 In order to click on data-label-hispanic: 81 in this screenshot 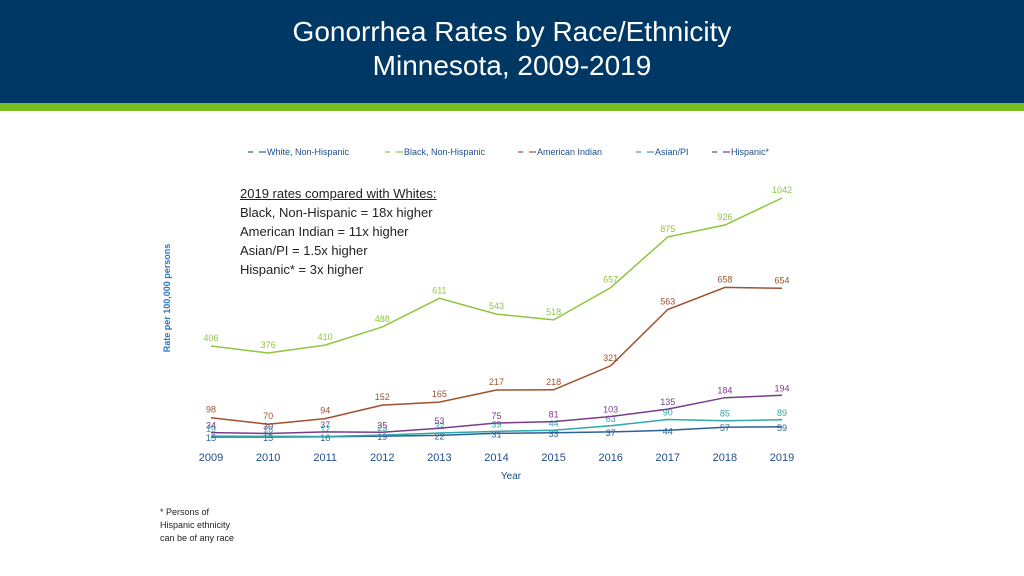, I will do `click(554, 415)`.